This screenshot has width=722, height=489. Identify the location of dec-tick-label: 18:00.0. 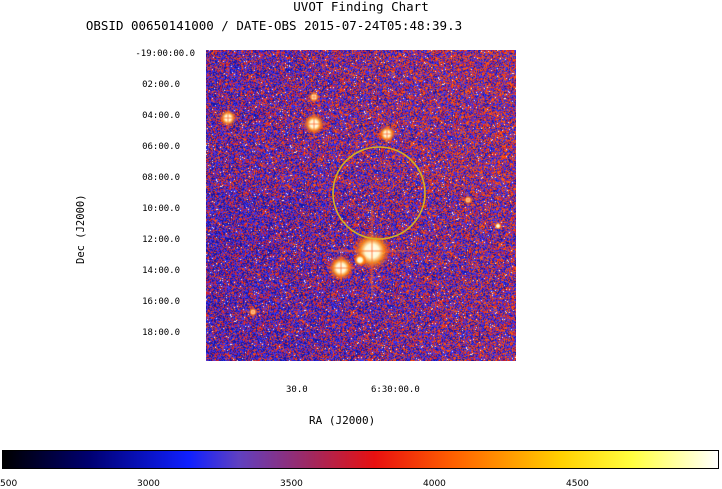
(161, 333).